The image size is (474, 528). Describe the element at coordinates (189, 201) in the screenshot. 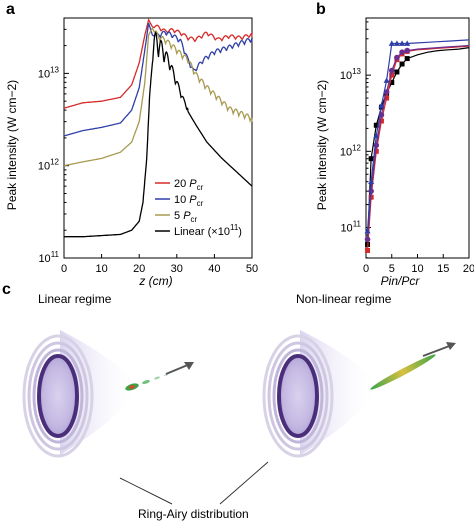

I see `legend-label: 10 Pcr` at that location.